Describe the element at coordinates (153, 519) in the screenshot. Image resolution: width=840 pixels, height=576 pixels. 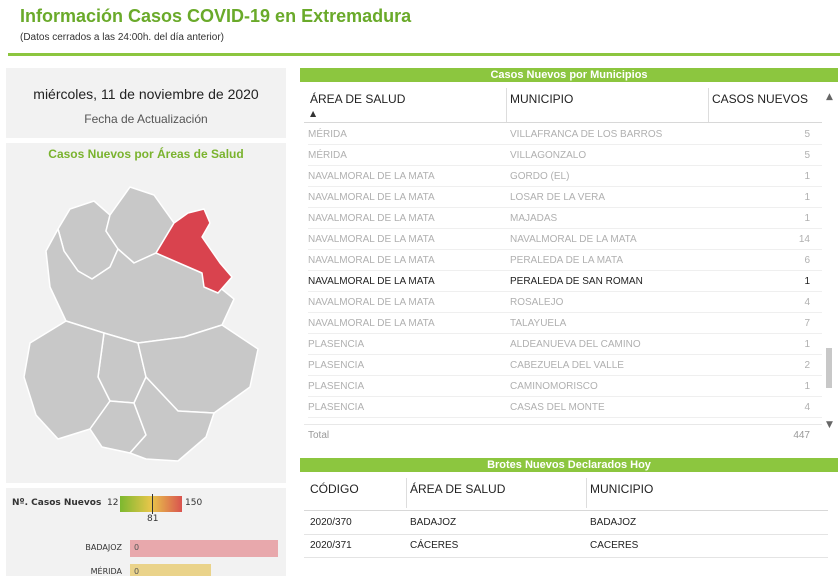
I see `legend-mid: 81` at that location.